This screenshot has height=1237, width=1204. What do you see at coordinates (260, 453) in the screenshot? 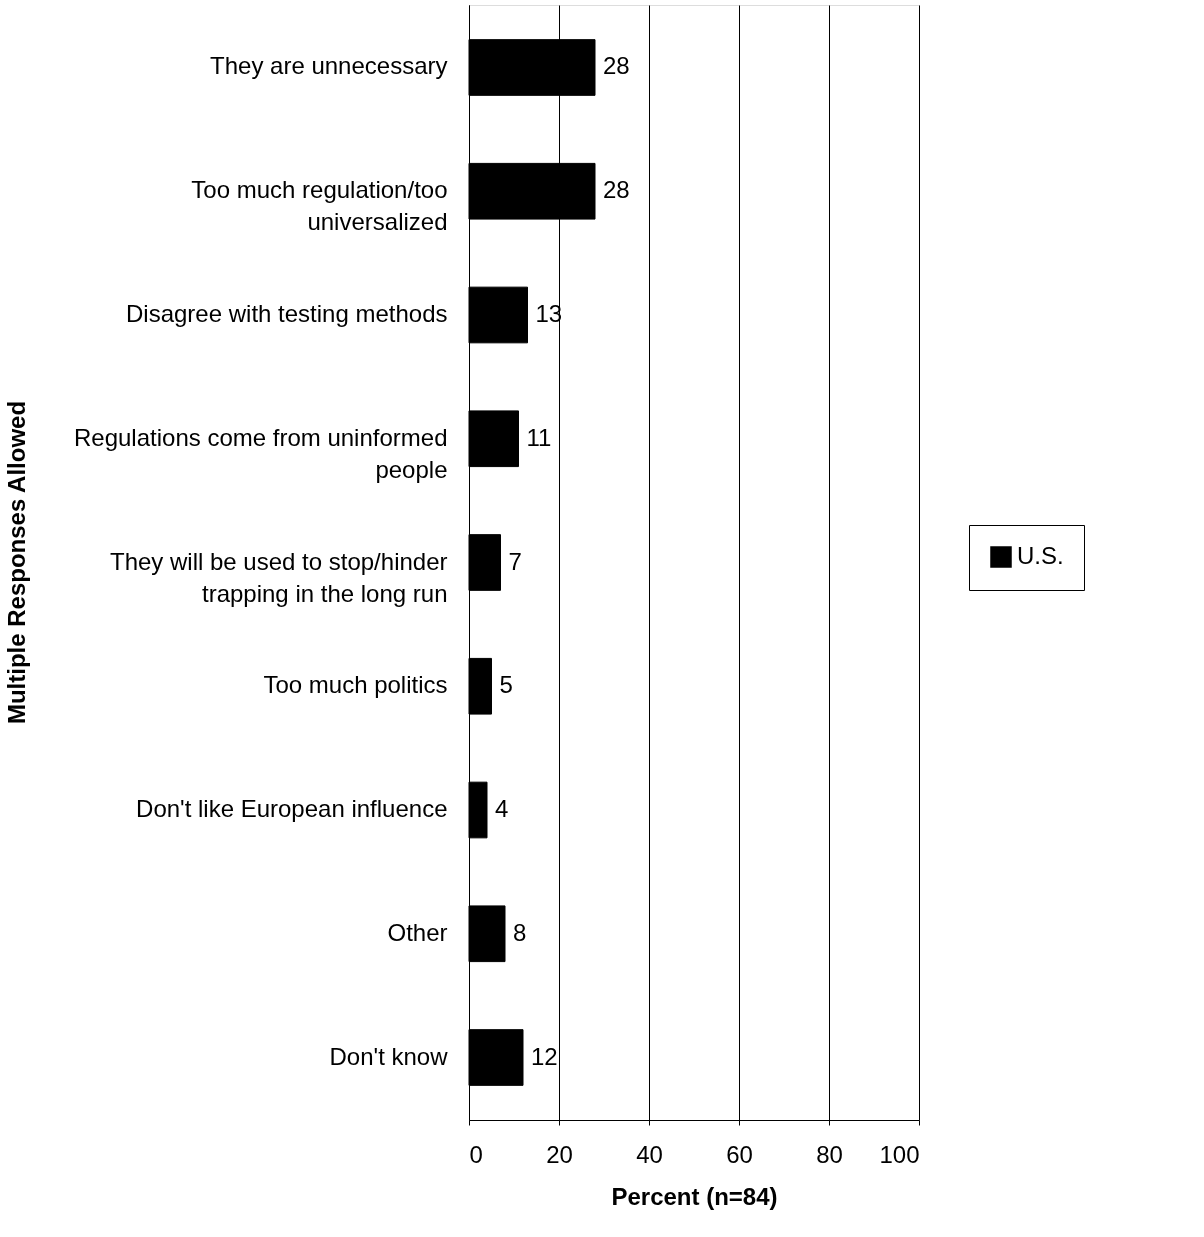
I see `y-tick-label: Regulations come from uninformed people` at bounding box center [260, 453].